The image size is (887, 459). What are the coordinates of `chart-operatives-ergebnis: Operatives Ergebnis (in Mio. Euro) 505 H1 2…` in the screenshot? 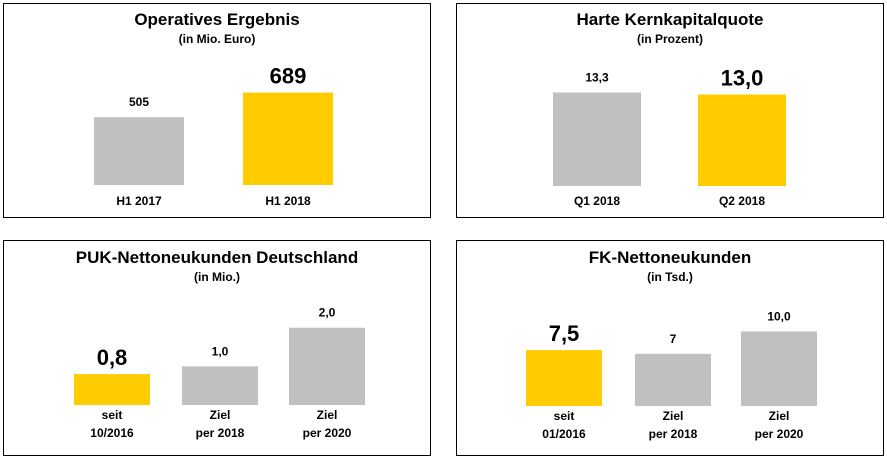 It's located at (213, 109).